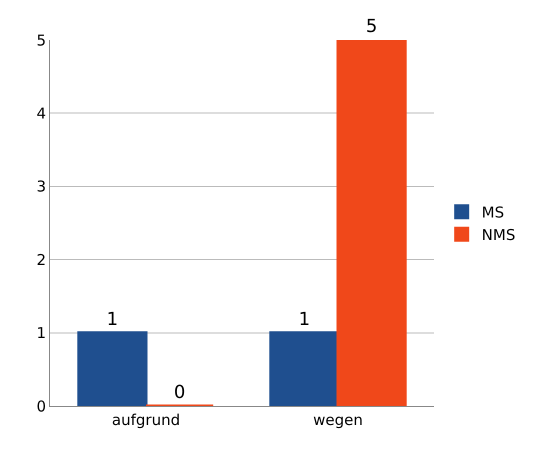 This screenshot has height=466, width=544. I want to click on y-tick-label: 4, so click(41, 113).